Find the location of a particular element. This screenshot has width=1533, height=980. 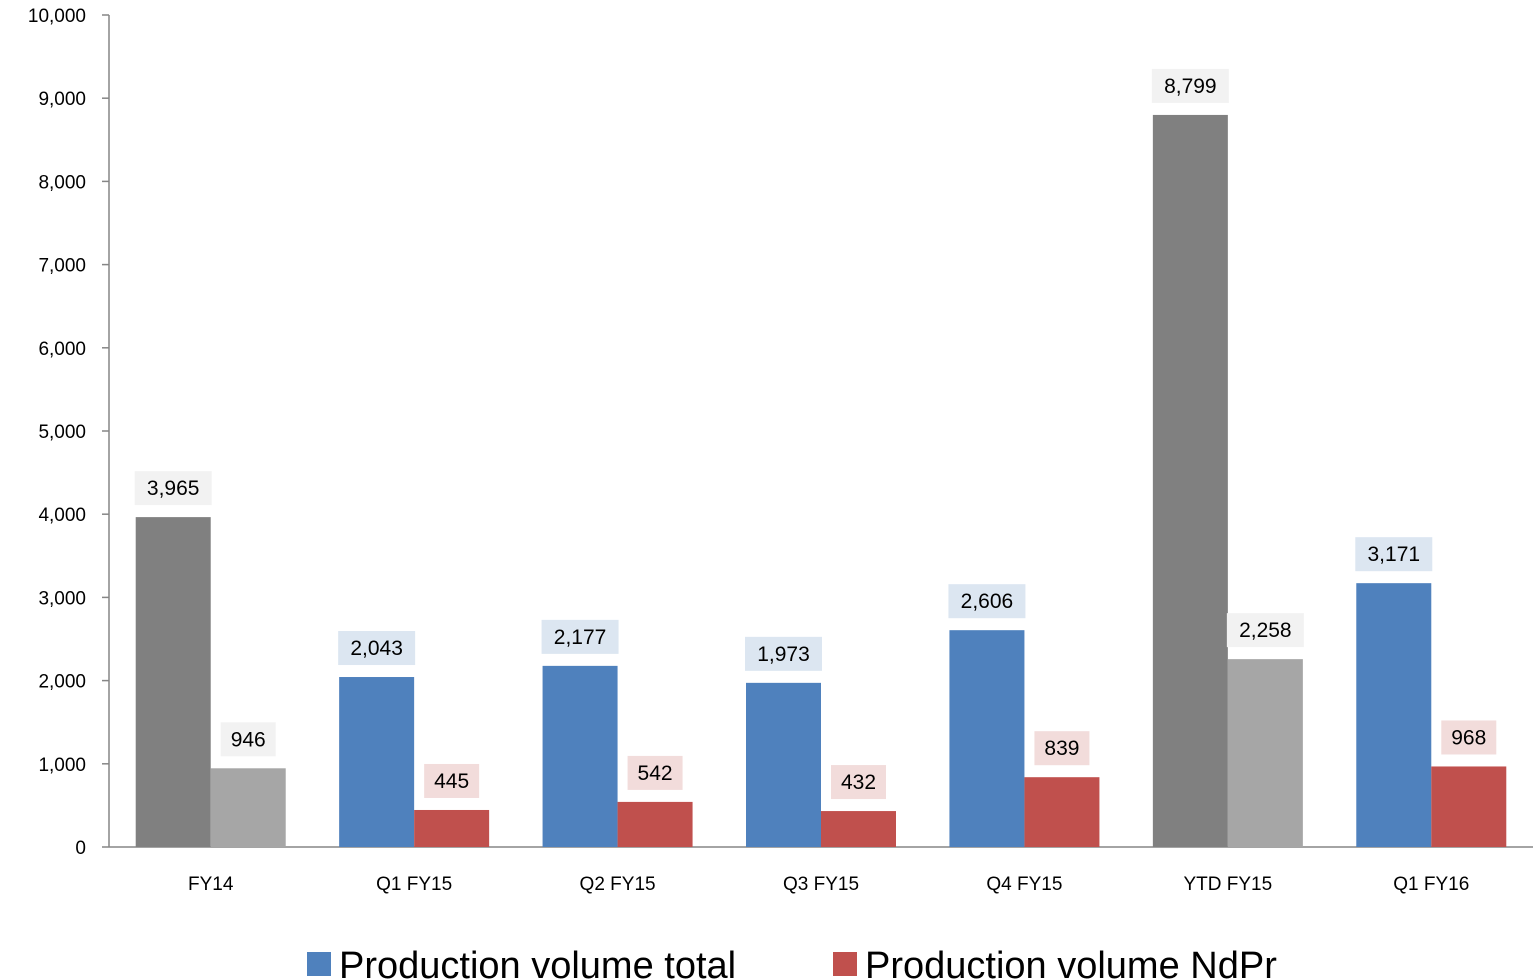

data-label: 445 is located at coordinates (451, 781).